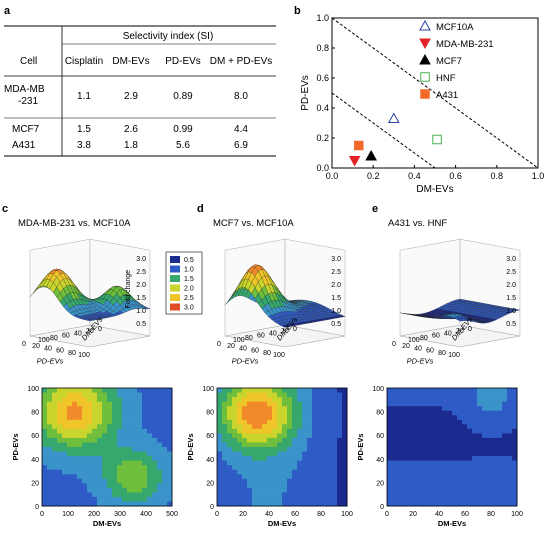 Image resolution: width=550 pixels, height=543 pixels. Describe the element at coordinates (26, 129) in the screenshot. I see `table-row-label: MCF7` at that location.